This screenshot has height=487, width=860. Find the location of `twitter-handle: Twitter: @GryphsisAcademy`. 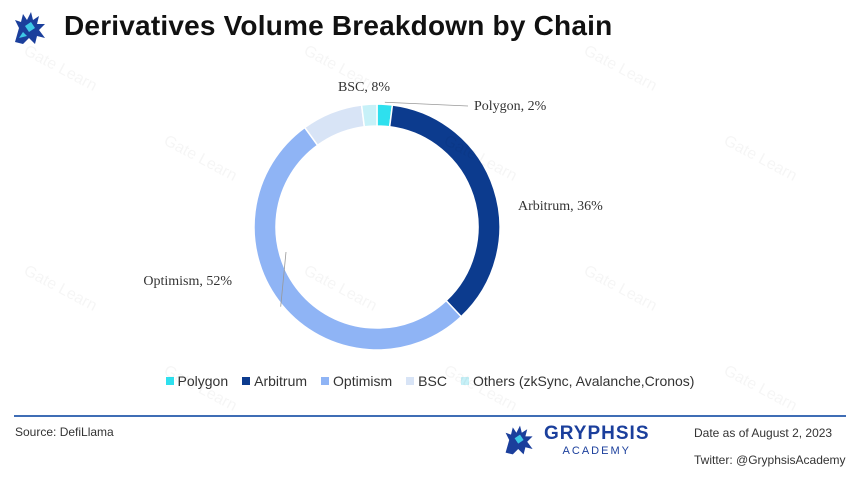

twitter-handle: Twitter: @GryphsisAcademy is located at coordinates (770, 460).